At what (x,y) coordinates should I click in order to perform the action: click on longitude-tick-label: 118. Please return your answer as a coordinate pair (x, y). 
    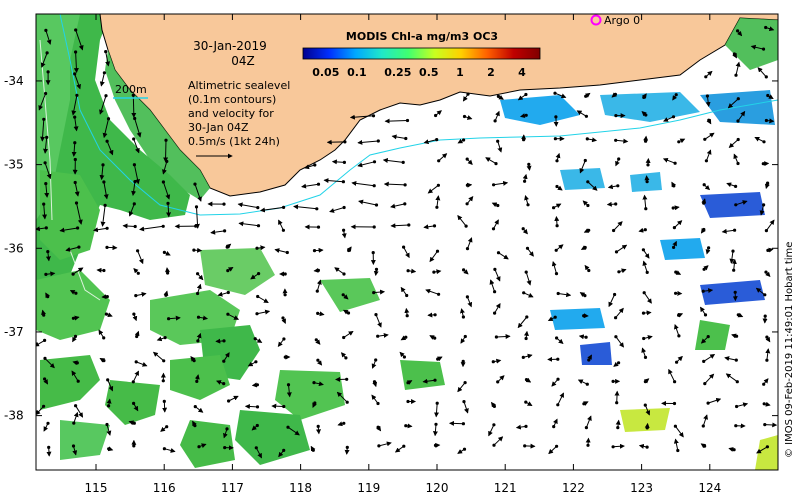
    Looking at the image, I should click on (300, 488).